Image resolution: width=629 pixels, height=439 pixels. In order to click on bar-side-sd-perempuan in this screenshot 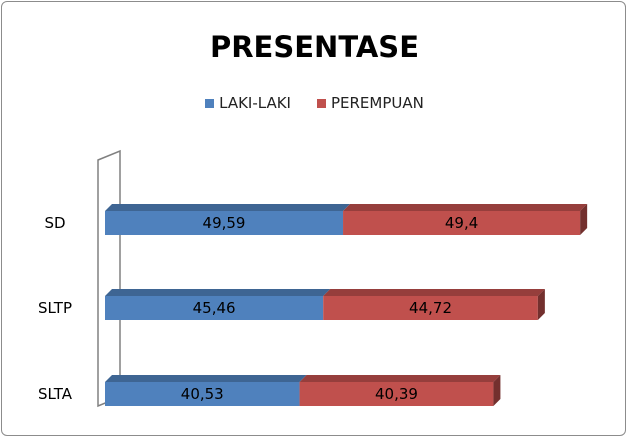, I will do `click(584, 219)`.